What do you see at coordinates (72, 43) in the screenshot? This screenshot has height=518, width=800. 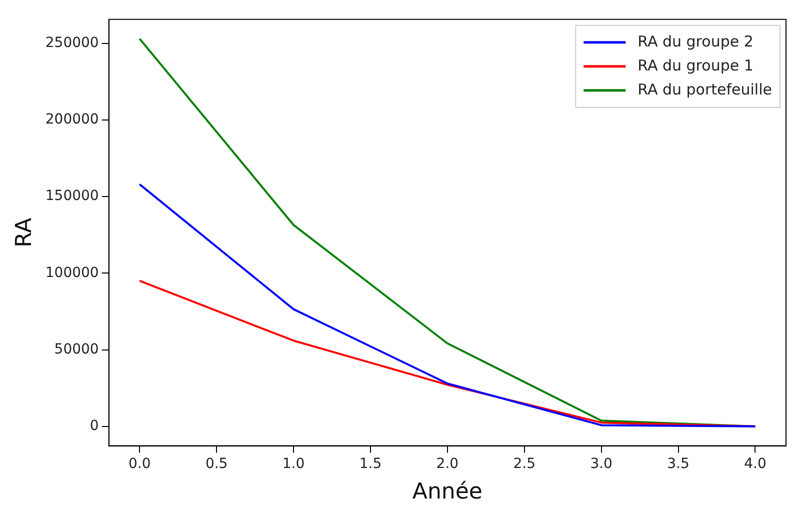 I see `y-tick-label: 250000` at bounding box center [72, 43].